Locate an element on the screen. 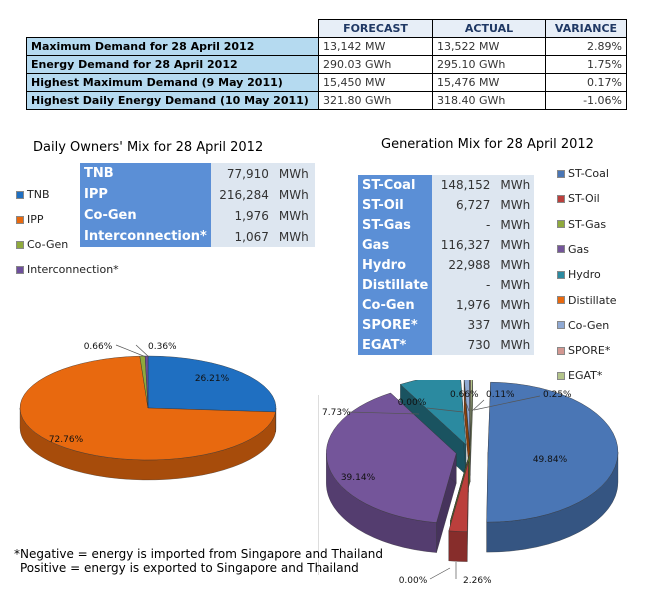 The height and width of the screenshot is (590, 650). row-variance: 1.75% is located at coordinates (586, 64).